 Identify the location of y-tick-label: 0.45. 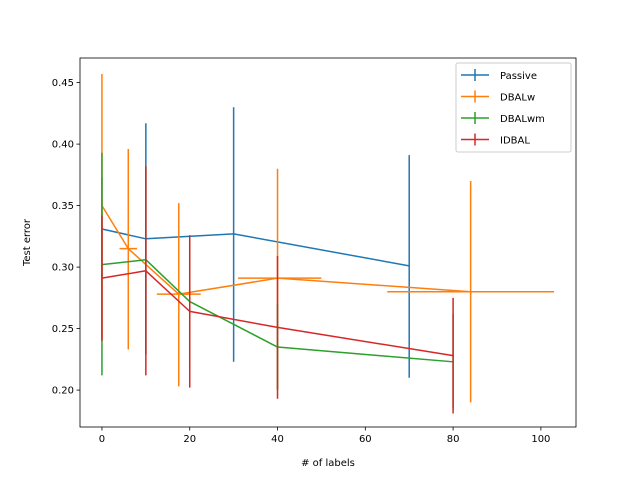
(63, 83).